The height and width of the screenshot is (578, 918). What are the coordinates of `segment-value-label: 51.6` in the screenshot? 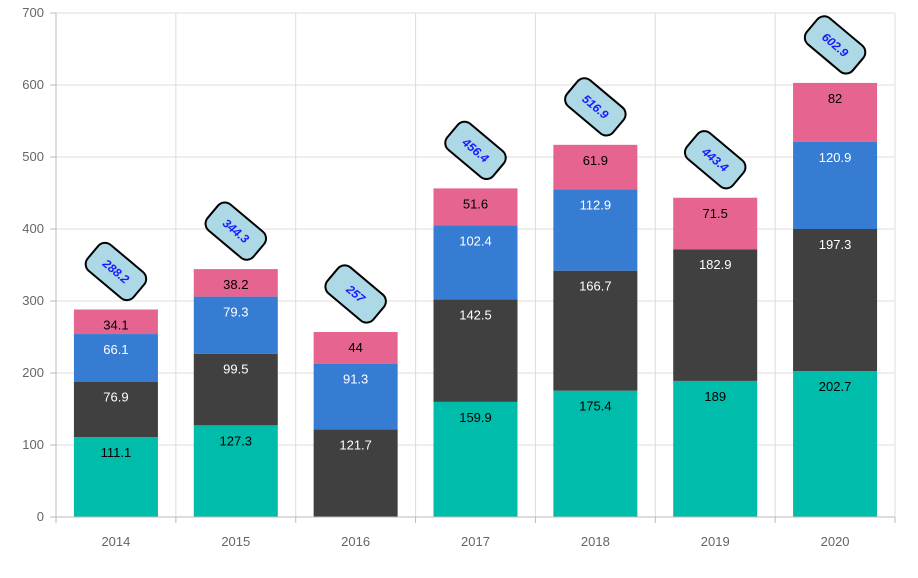 It's located at (475, 203).